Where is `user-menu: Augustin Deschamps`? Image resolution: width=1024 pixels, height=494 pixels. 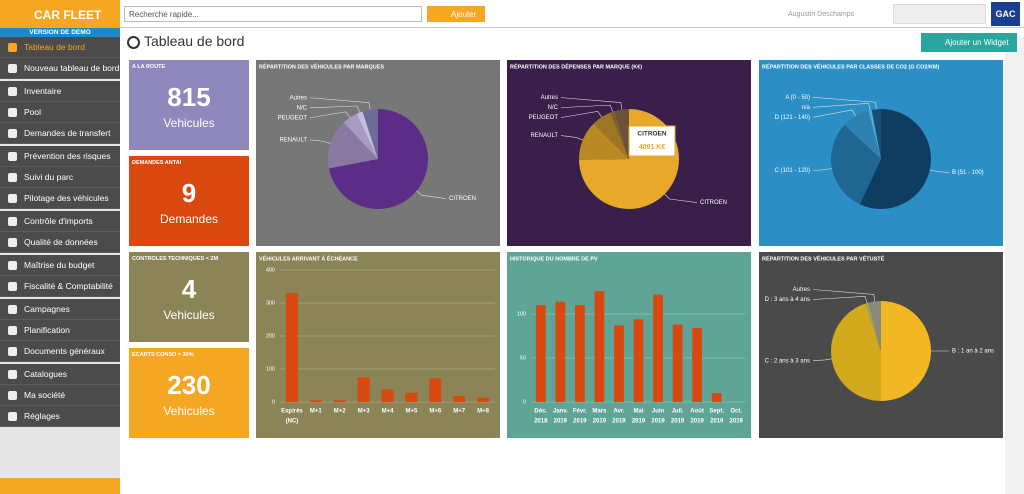
user-menu: Augustin Deschamps is located at coordinates (821, 14).